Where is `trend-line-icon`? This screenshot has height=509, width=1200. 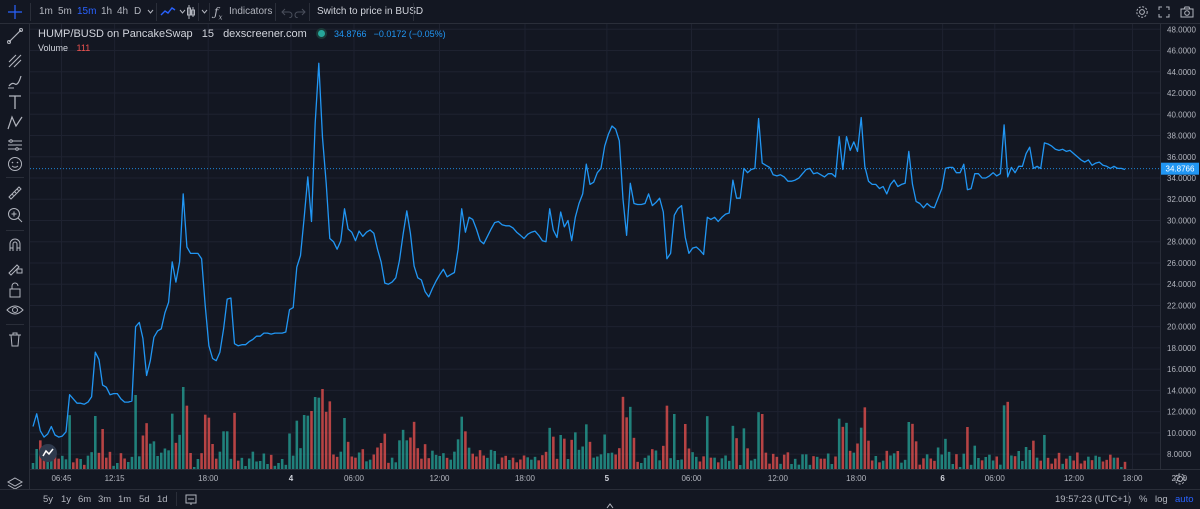 trend-line-icon is located at coordinates (15, 36).